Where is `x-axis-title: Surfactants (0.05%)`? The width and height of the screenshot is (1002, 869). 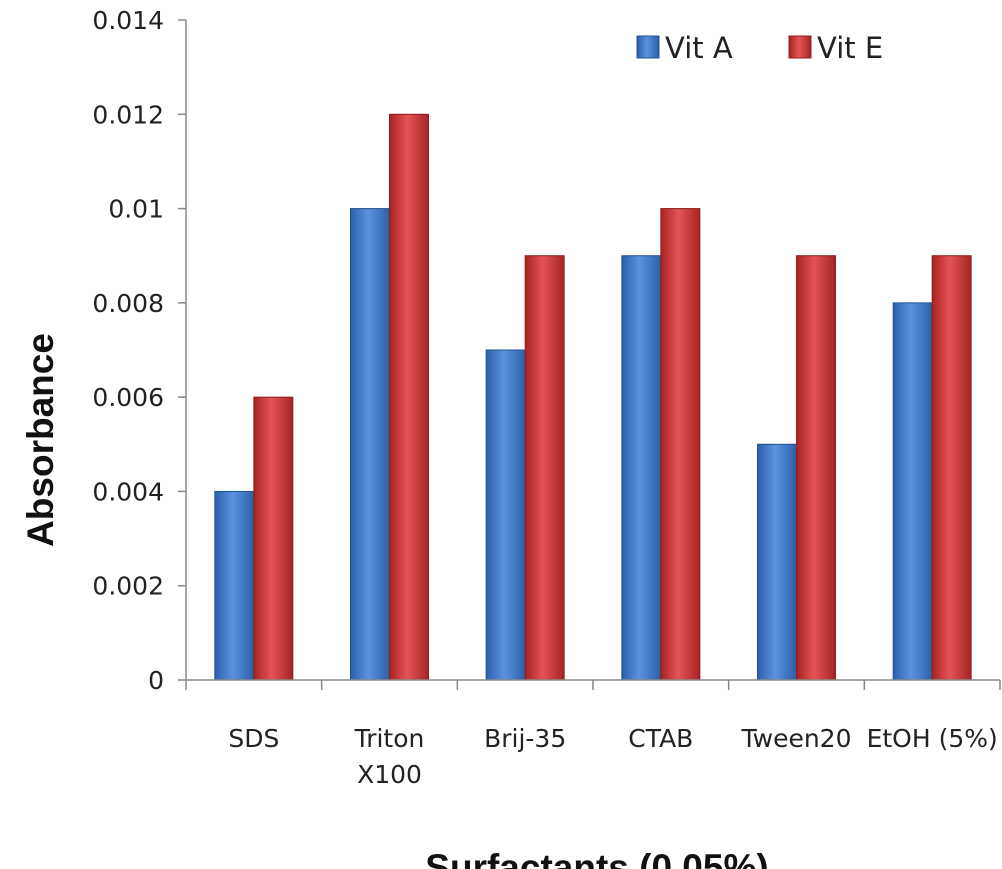
x-axis-title: Surfactants (0.05%) is located at coordinates (596, 858).